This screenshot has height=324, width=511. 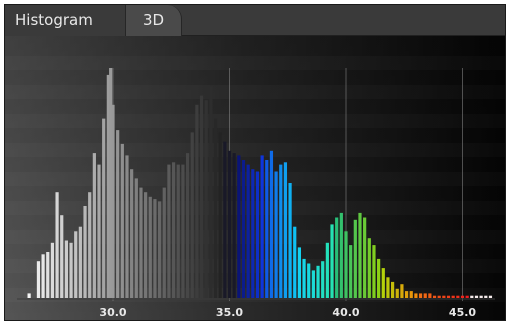 What do you see at coordinates (345, 312) in the screenshot?
I see `x-tick-label: 40.0` at bounding box center [345, 312].